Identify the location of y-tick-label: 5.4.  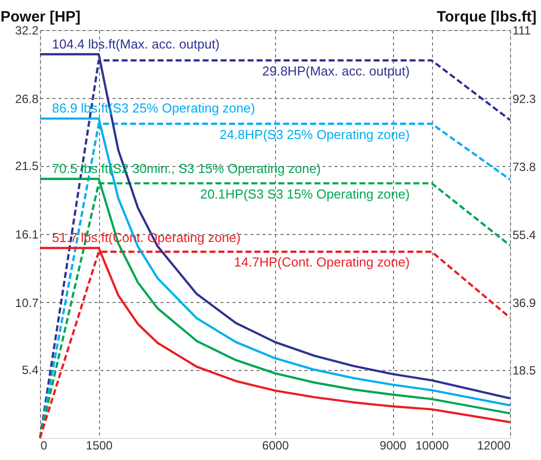
(30, 370).